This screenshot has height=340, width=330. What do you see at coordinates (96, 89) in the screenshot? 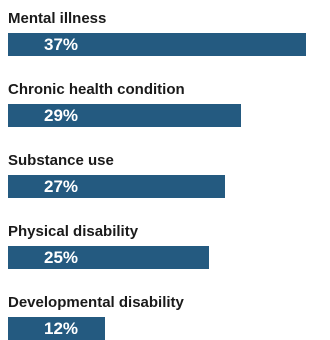
I see `category-label: Chronic health condition` at bounding box center [96, 89].